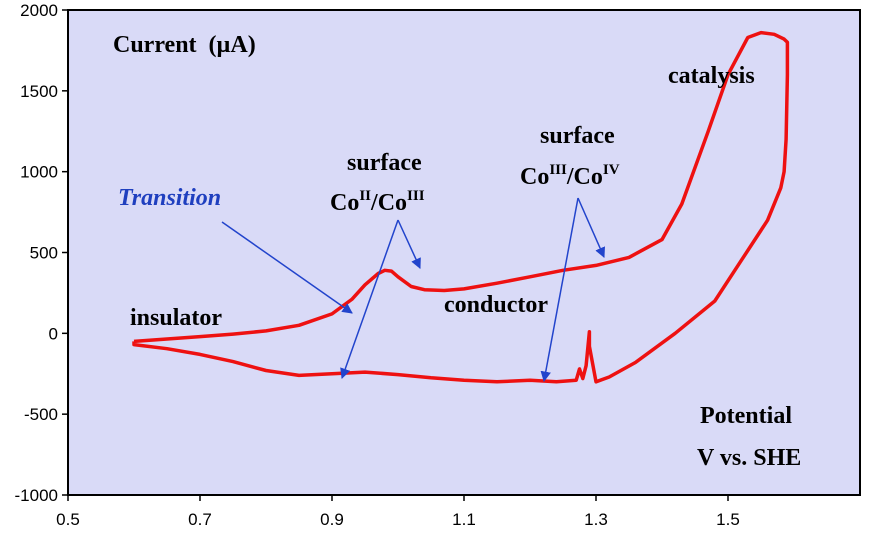 The height and width of the screenshot is (549, 875). Describe the element at coordinates (169, 198) in the screenshot. I see `transition-label: Transition` at that location.